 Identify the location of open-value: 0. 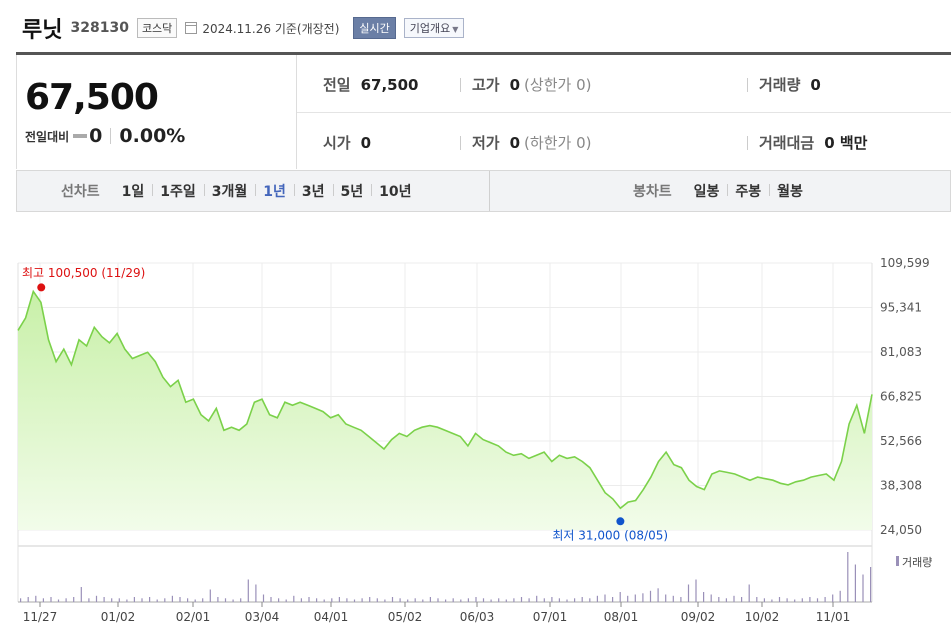
(366, 142).